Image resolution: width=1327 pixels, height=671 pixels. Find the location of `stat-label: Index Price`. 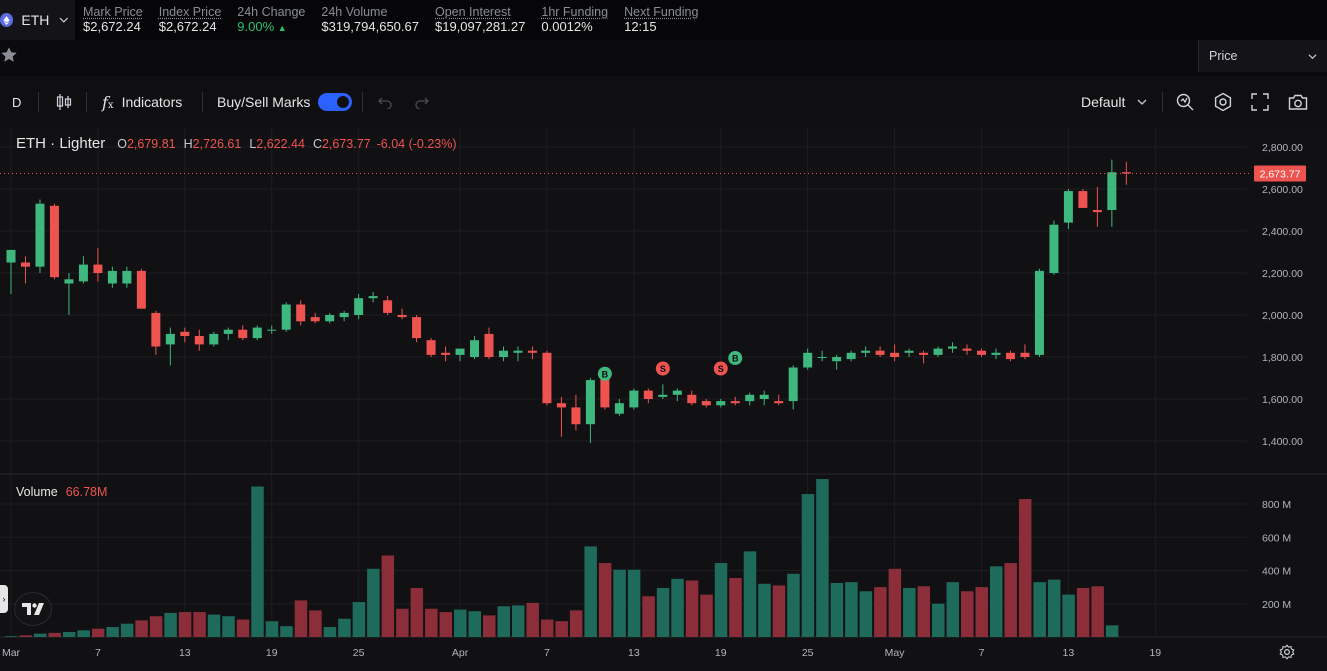

stat-label: Index Price is located at coordinates (190, 12).